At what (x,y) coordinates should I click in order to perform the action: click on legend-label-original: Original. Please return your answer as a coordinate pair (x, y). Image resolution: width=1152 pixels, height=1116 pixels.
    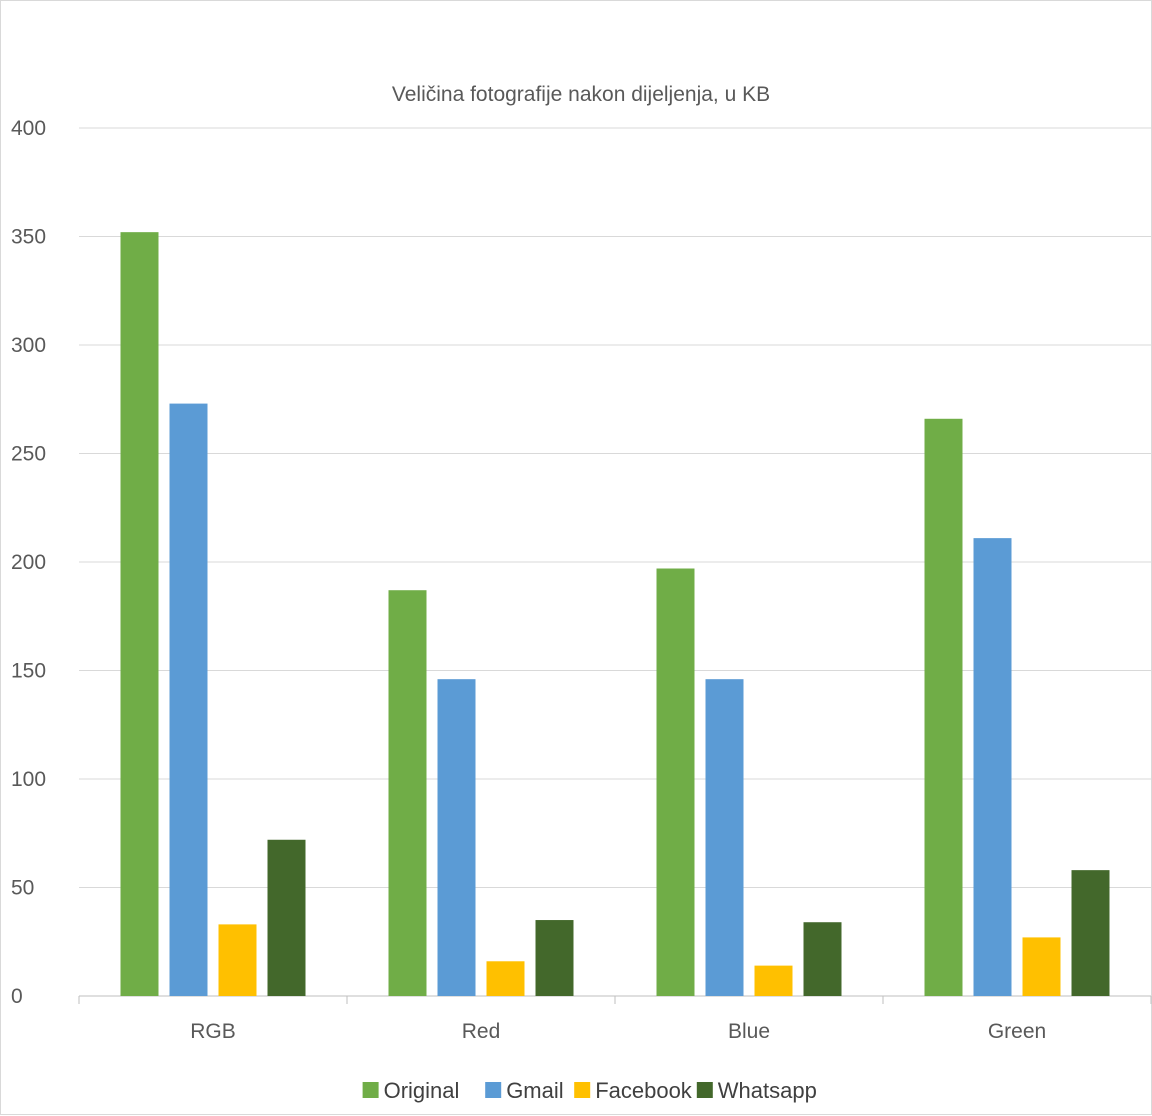
    Looking at the image, I should click on (422, 1090).